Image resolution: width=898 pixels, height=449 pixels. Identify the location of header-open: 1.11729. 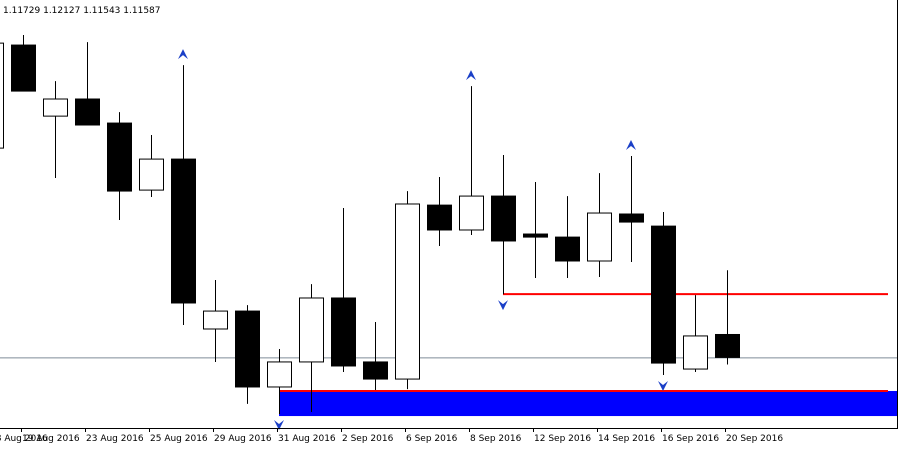
(21, 11).